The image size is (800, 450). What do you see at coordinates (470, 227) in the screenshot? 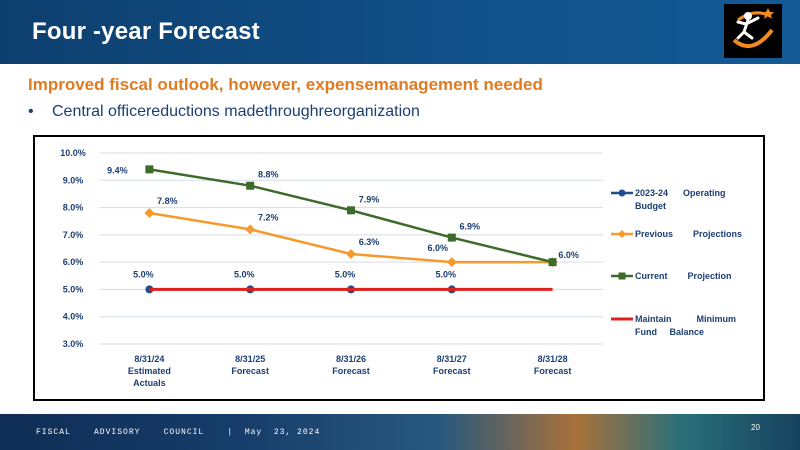
I see `data-label: 6.9%` at bounding box center [470, 227].